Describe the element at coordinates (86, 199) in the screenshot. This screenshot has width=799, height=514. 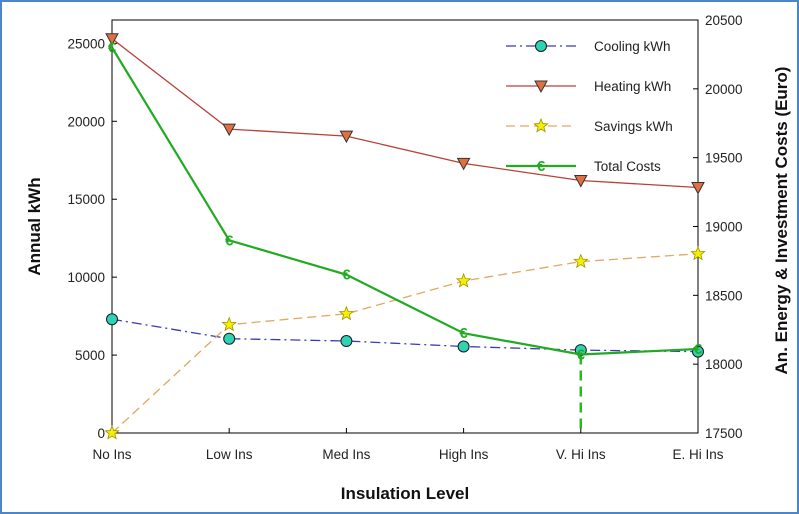
I see `y-tick-label: 15000` at that location.